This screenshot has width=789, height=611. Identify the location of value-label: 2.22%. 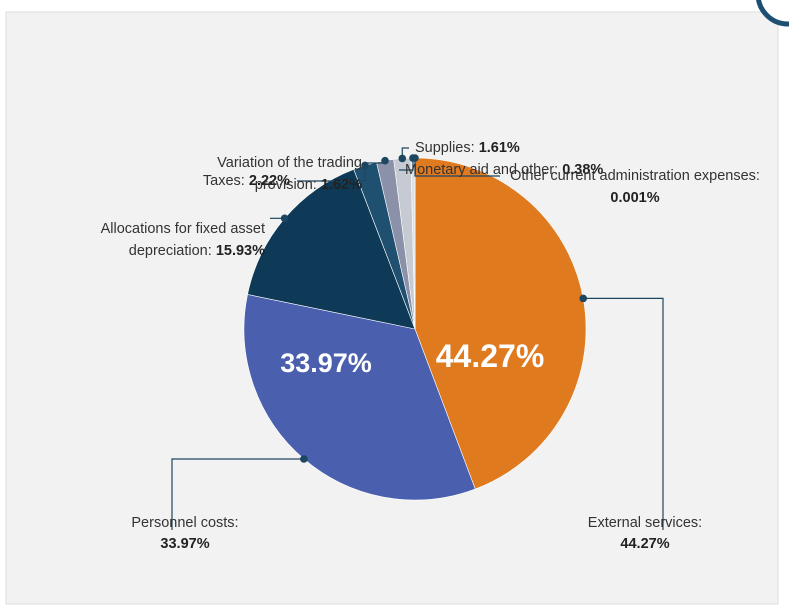
(269, 181).